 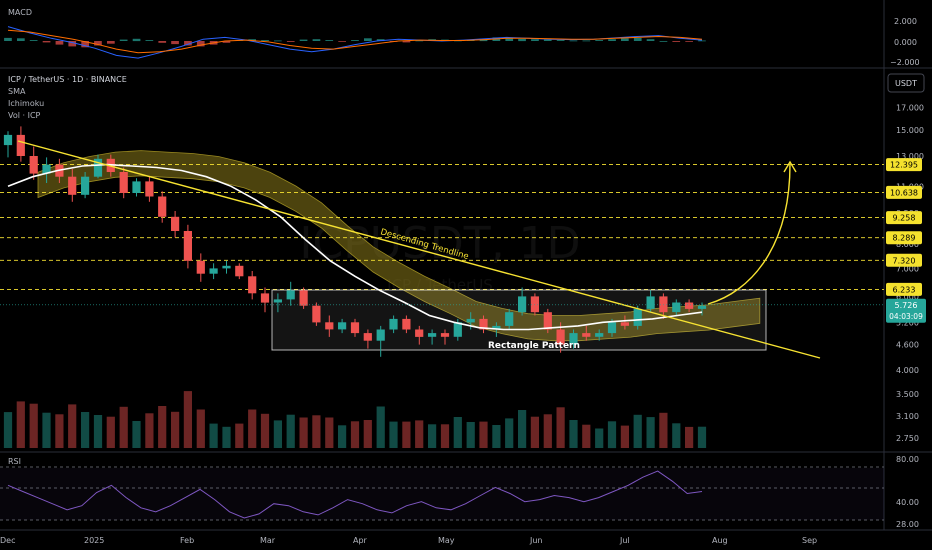 What do you see at coordinates (463, 310) in the screenshot?
I see `current-price-tag: 5.726 04:03:09` at bounding box center [463, 310].